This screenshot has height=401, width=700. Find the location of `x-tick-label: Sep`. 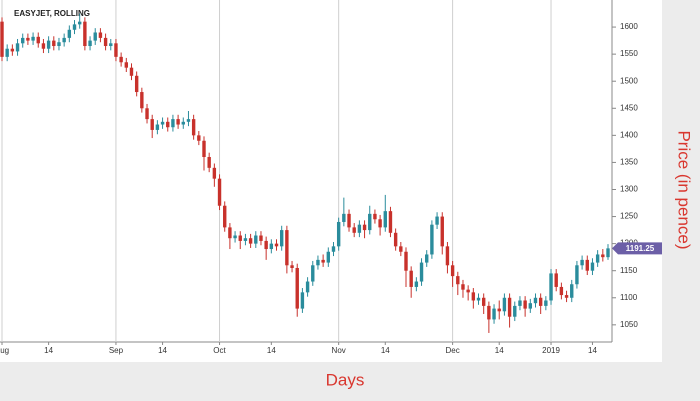

x-tick-label: Sep is located at coordinates (116, 350).